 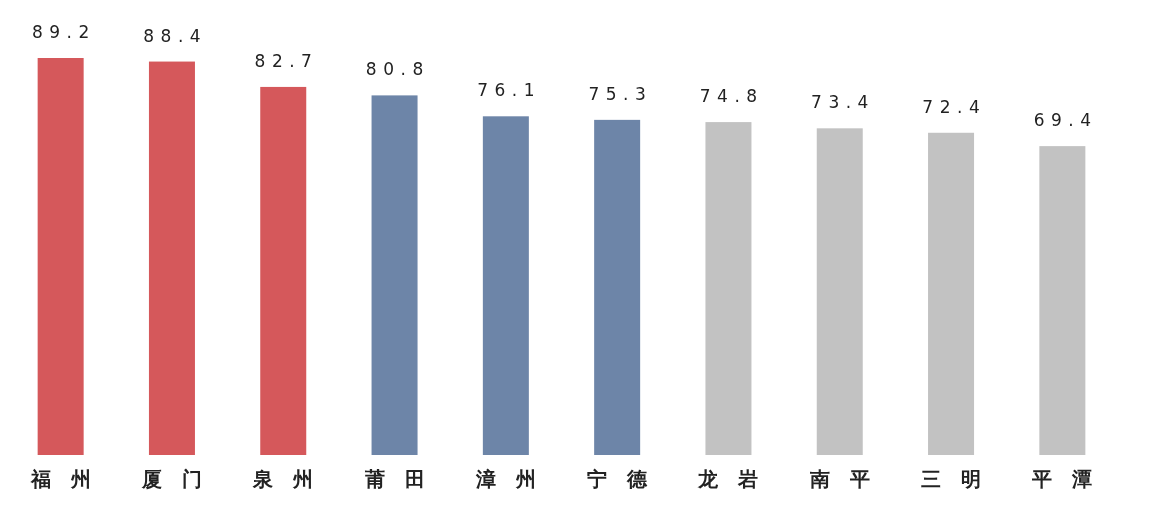 What do you see at coordinates (286, 60) in the screenshot?
I see `data-label: 82.7` at bounding box center [286, 60].